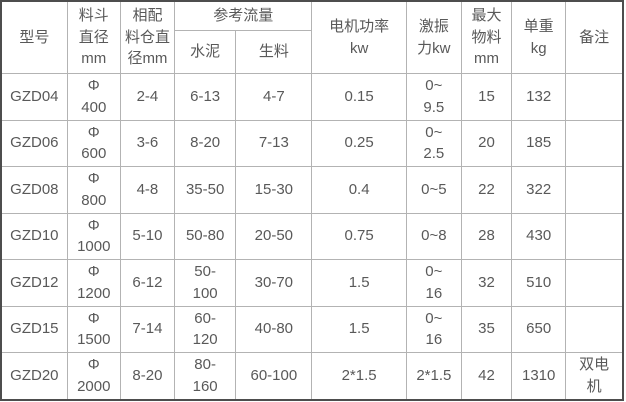 The height and width of the screenshot is (402, 626). Describe the element at coordinates (34, 329) in the screenshot. I see `cell-model: GZD15` at that location.